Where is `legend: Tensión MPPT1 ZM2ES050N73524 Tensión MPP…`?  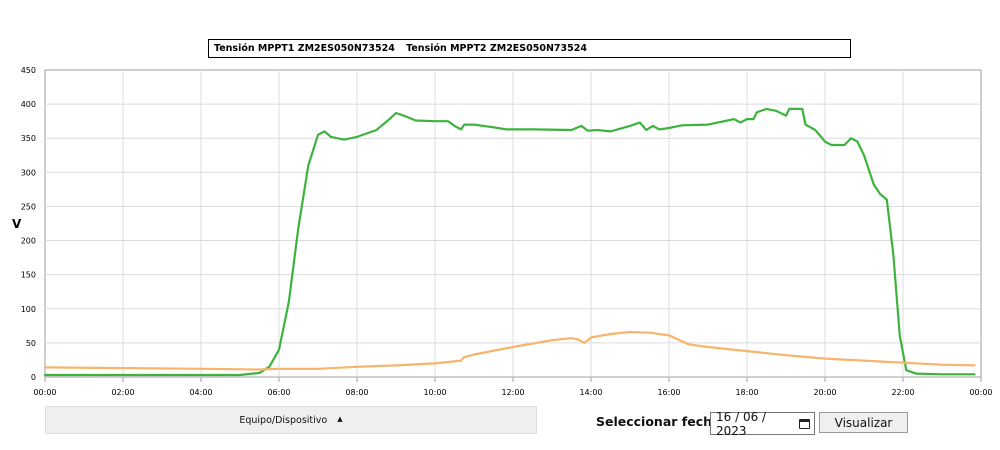 legend: Tensión MPPT1 ZM2ES050N73524 Tensión MPP… is located at coordinates (529, 48).